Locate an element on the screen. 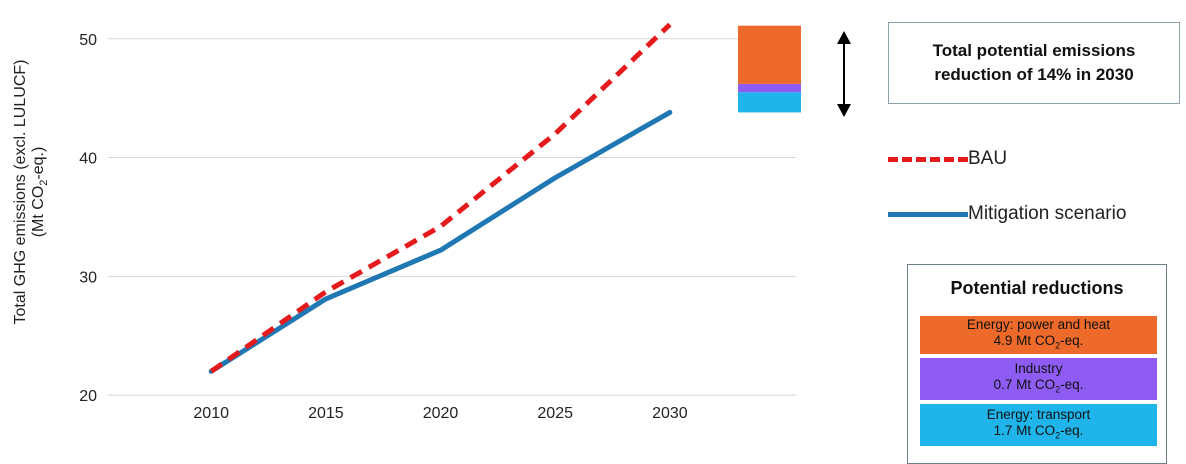  y-tick-labels: 20 30 40 50 is located at coordinates (88, 218).